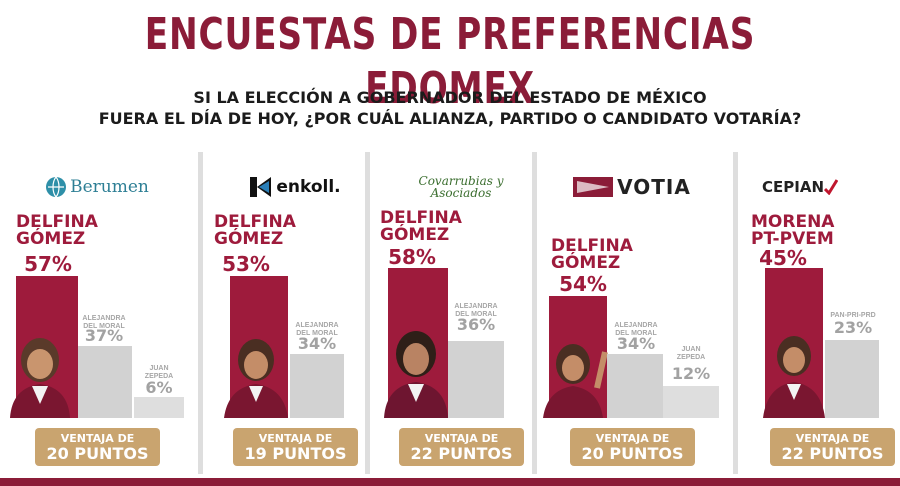 This screenshot has width=900, height=486. Describe the element at coordinates (109, 187) in the screenshot. I see `pollster-name: Berumen` at that location.